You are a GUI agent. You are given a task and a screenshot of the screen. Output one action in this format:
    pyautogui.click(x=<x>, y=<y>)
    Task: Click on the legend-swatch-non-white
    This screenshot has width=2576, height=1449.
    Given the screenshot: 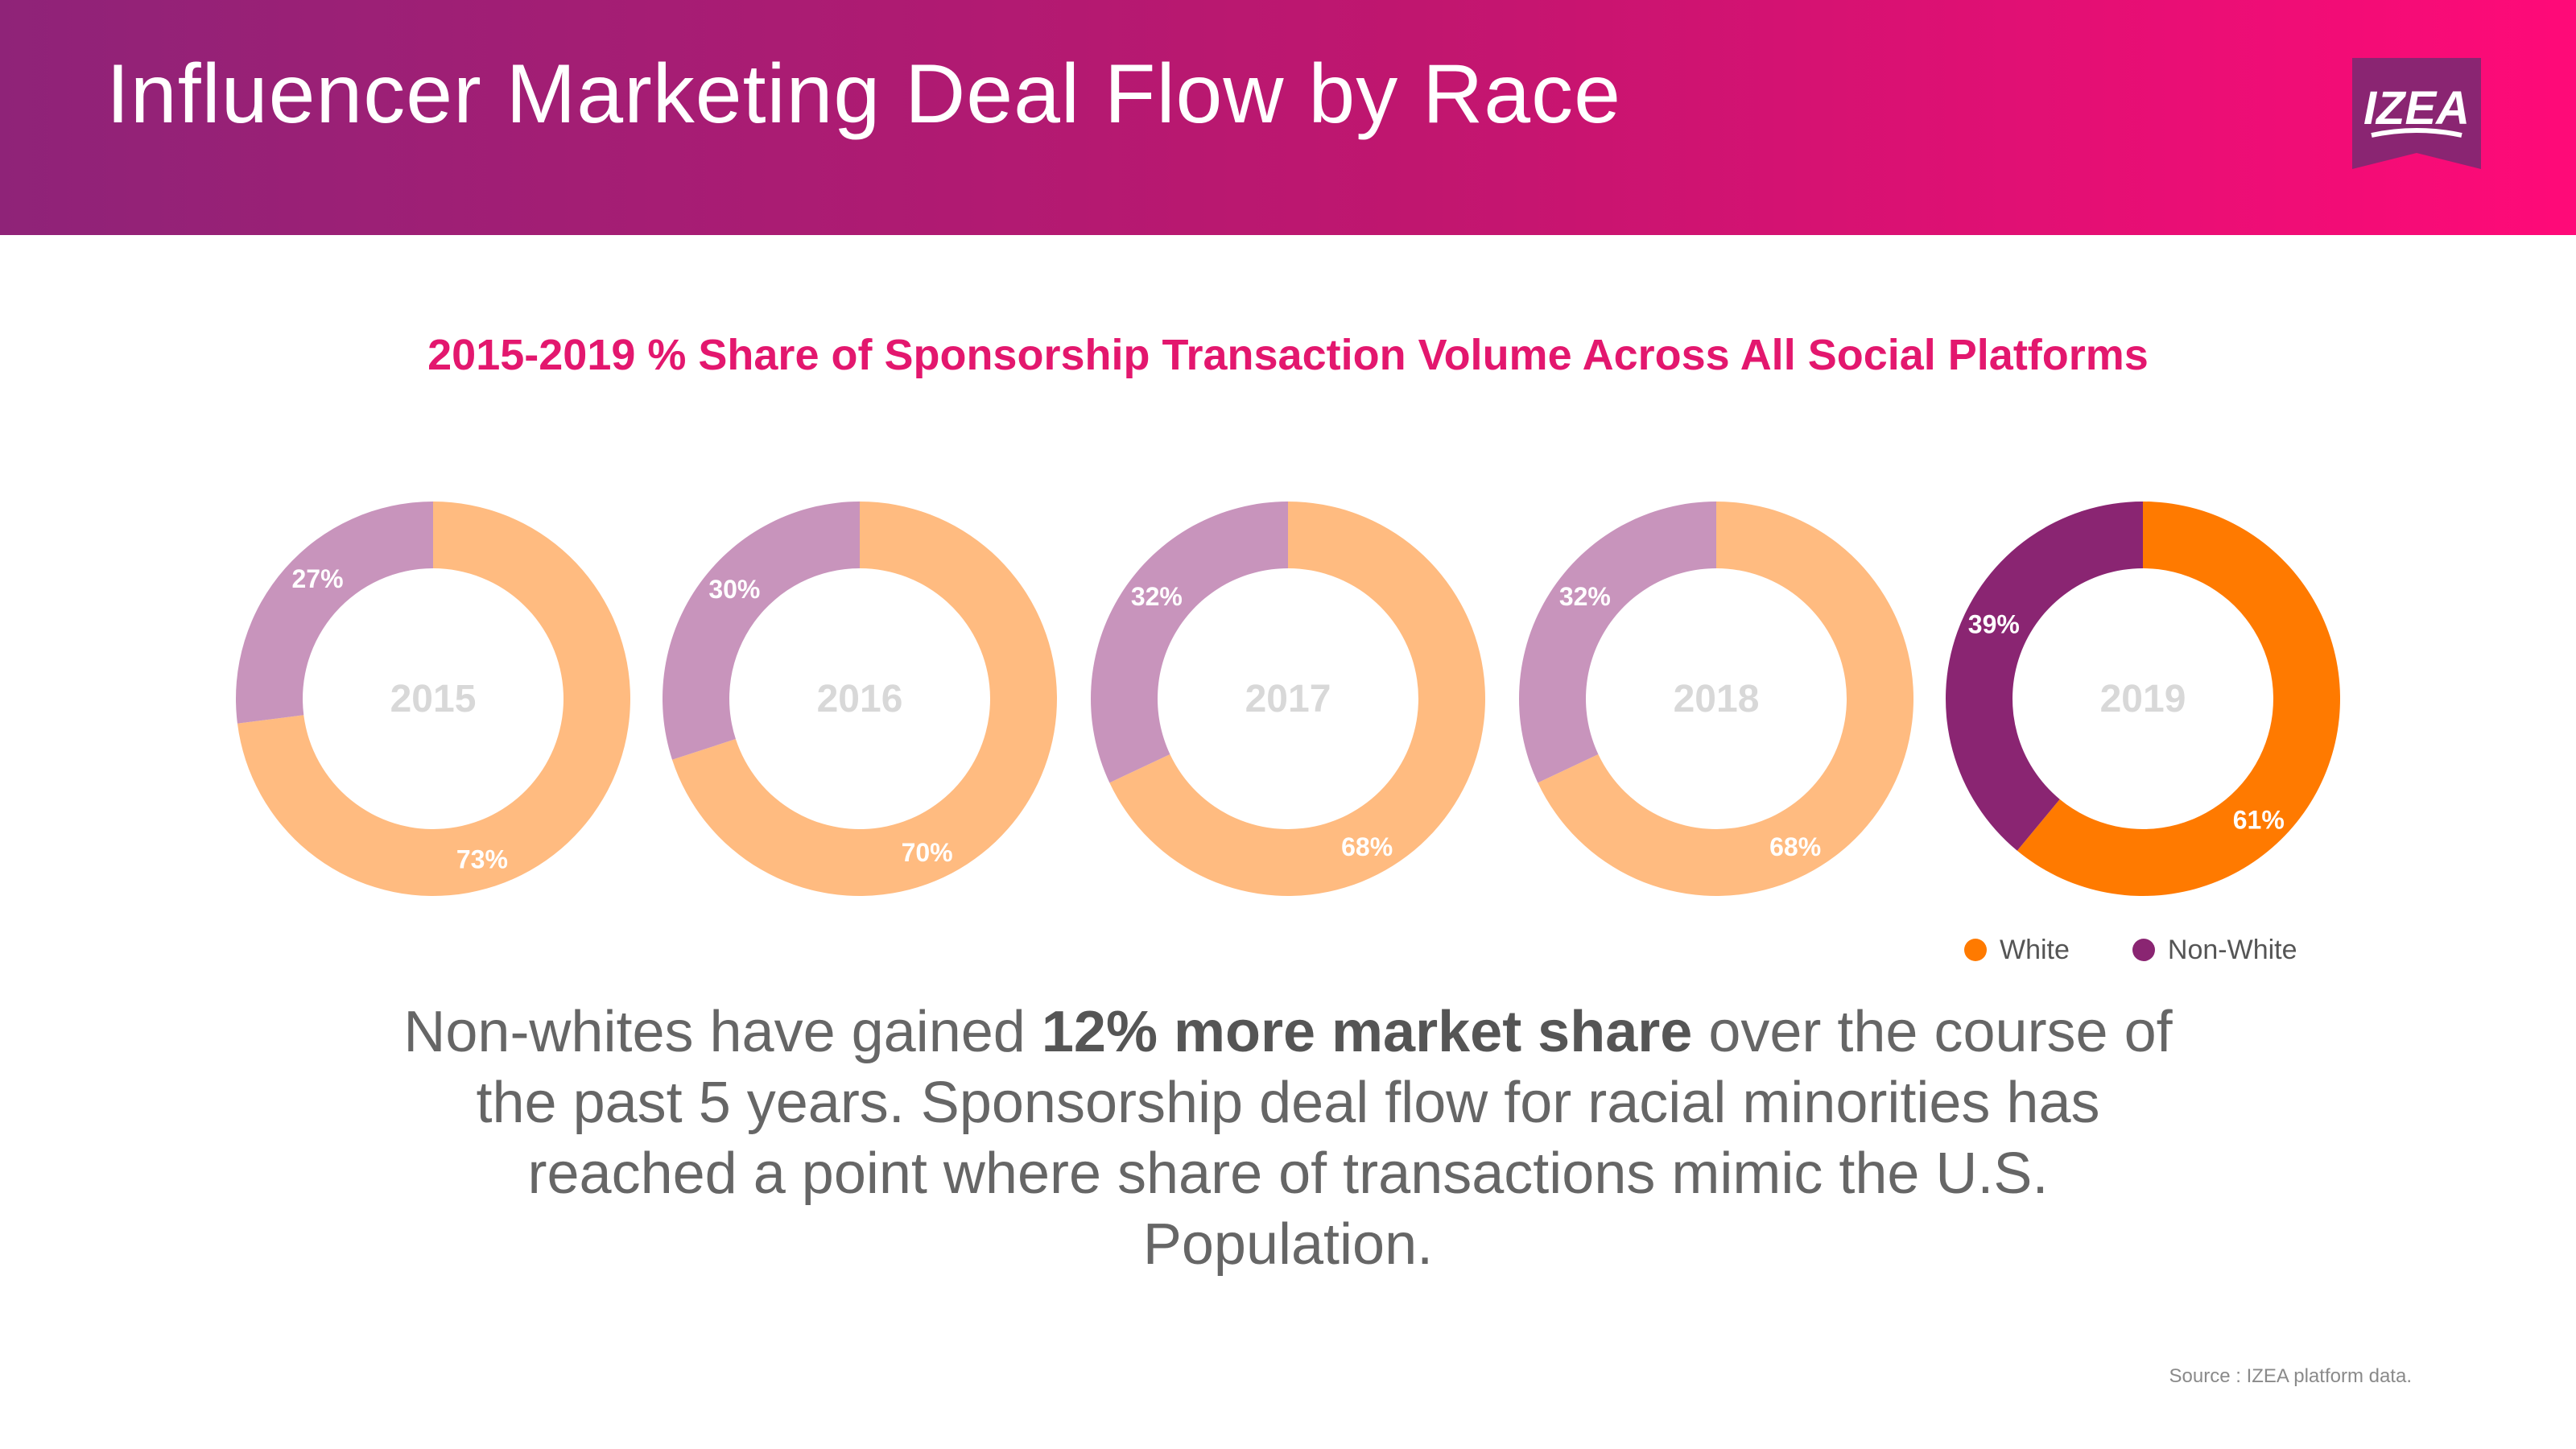 What is the action you would take?
    pyautogui.click(x=2143, y=950)
    